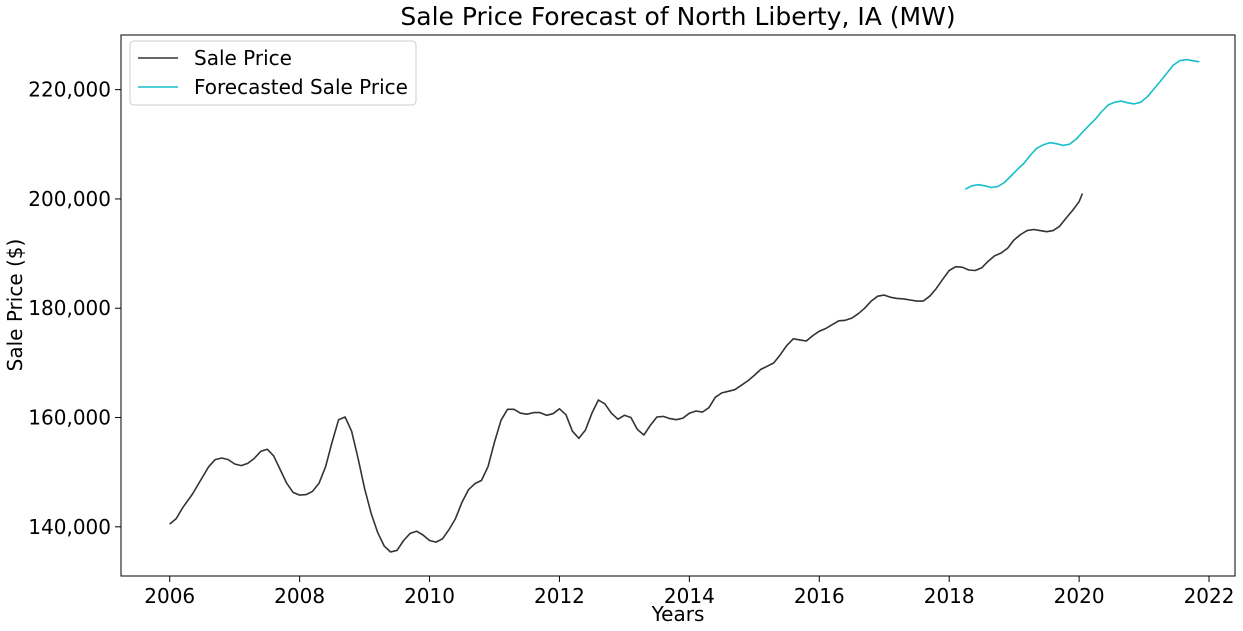  Describe the element at coordinates (1209, 596) in the screenshot. I see `x-tick-label: 2022` at that location.